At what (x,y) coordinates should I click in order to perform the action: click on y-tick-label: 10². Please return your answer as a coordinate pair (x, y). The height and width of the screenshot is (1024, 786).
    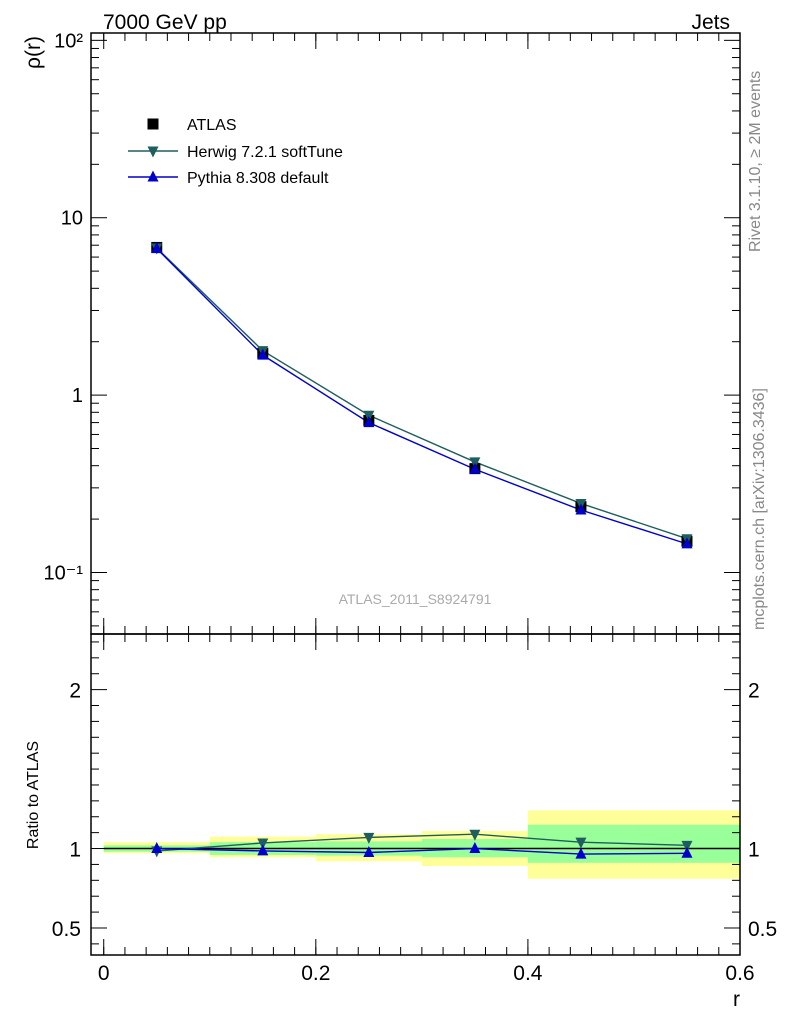
    Looking at the image, I should click on (68, 41).